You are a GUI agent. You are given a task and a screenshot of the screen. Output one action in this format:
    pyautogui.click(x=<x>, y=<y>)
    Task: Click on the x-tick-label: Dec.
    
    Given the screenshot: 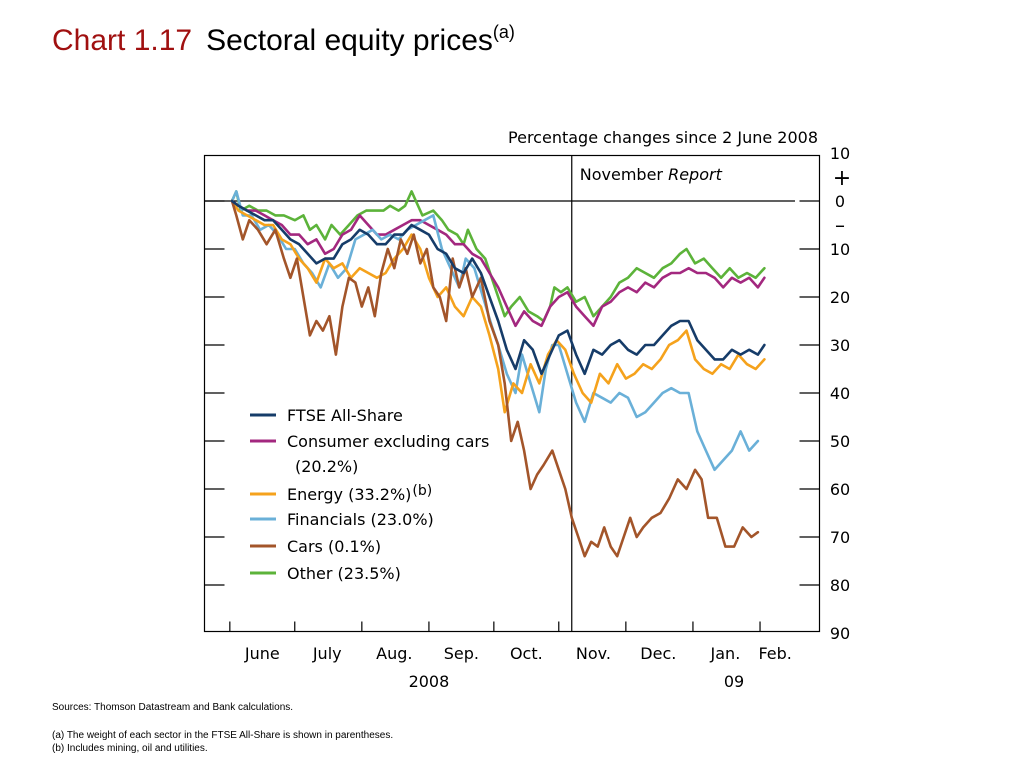 What is the action you would take?
    pyautogui.click(x=658, y=653)
    